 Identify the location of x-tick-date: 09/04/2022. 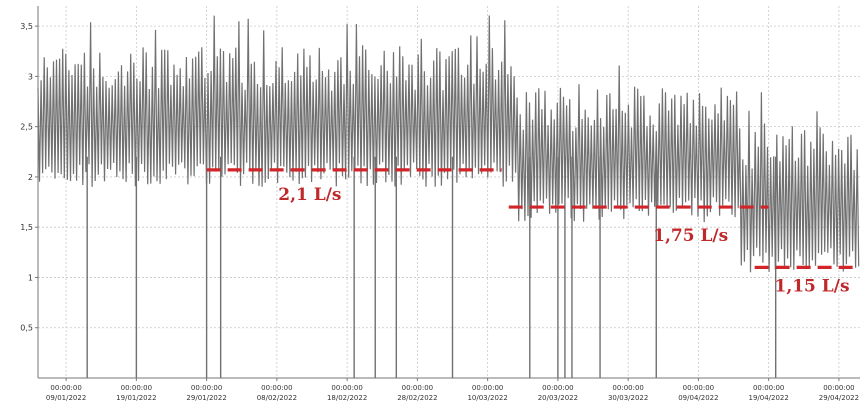
(698, 398).